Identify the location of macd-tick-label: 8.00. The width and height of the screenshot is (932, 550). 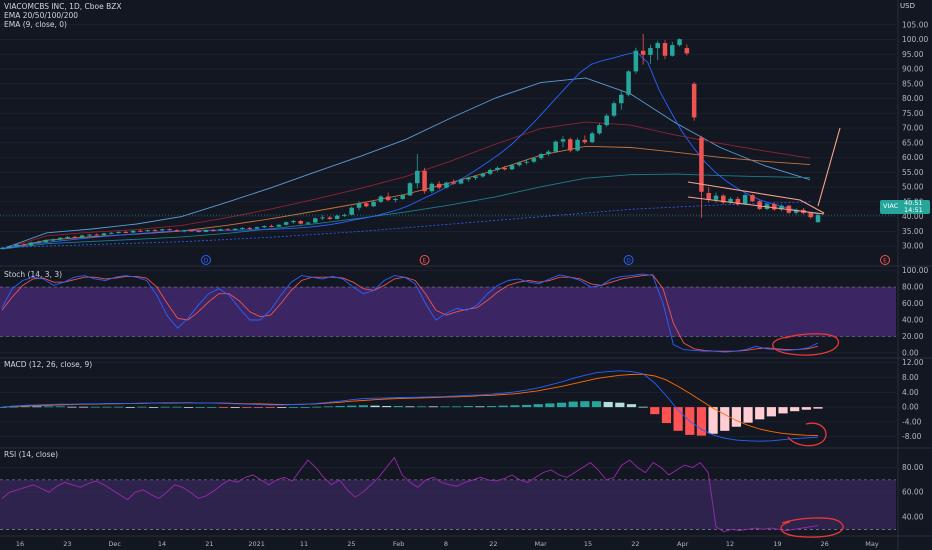
(910, 377).